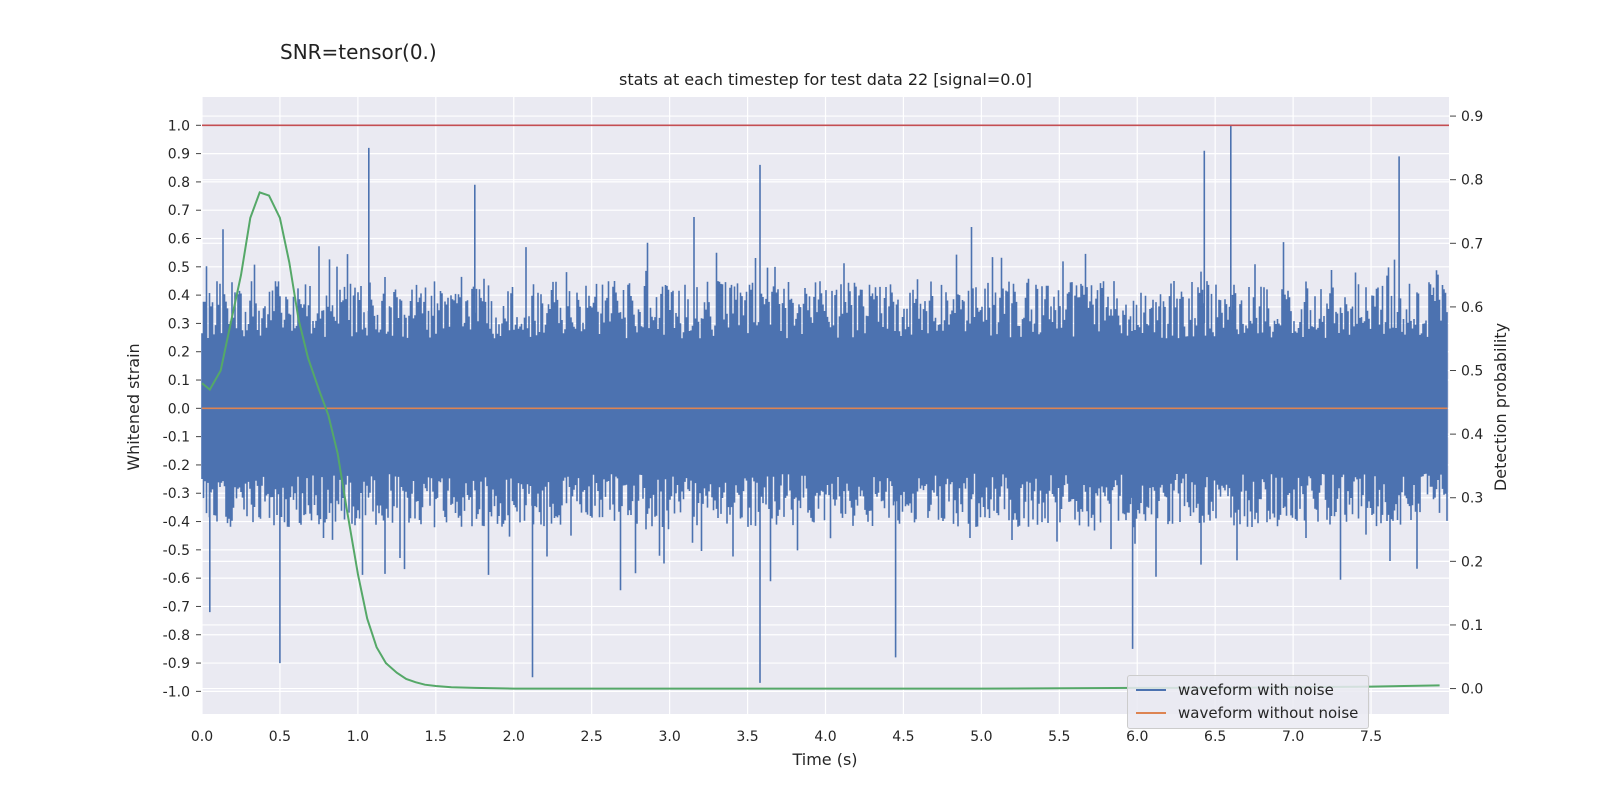 The image size is (1600, 804). What do you see at coordinates (825, 737) in the screenshot?
I see `x-tick-label: 4.0` at bounding box center [825, 737].